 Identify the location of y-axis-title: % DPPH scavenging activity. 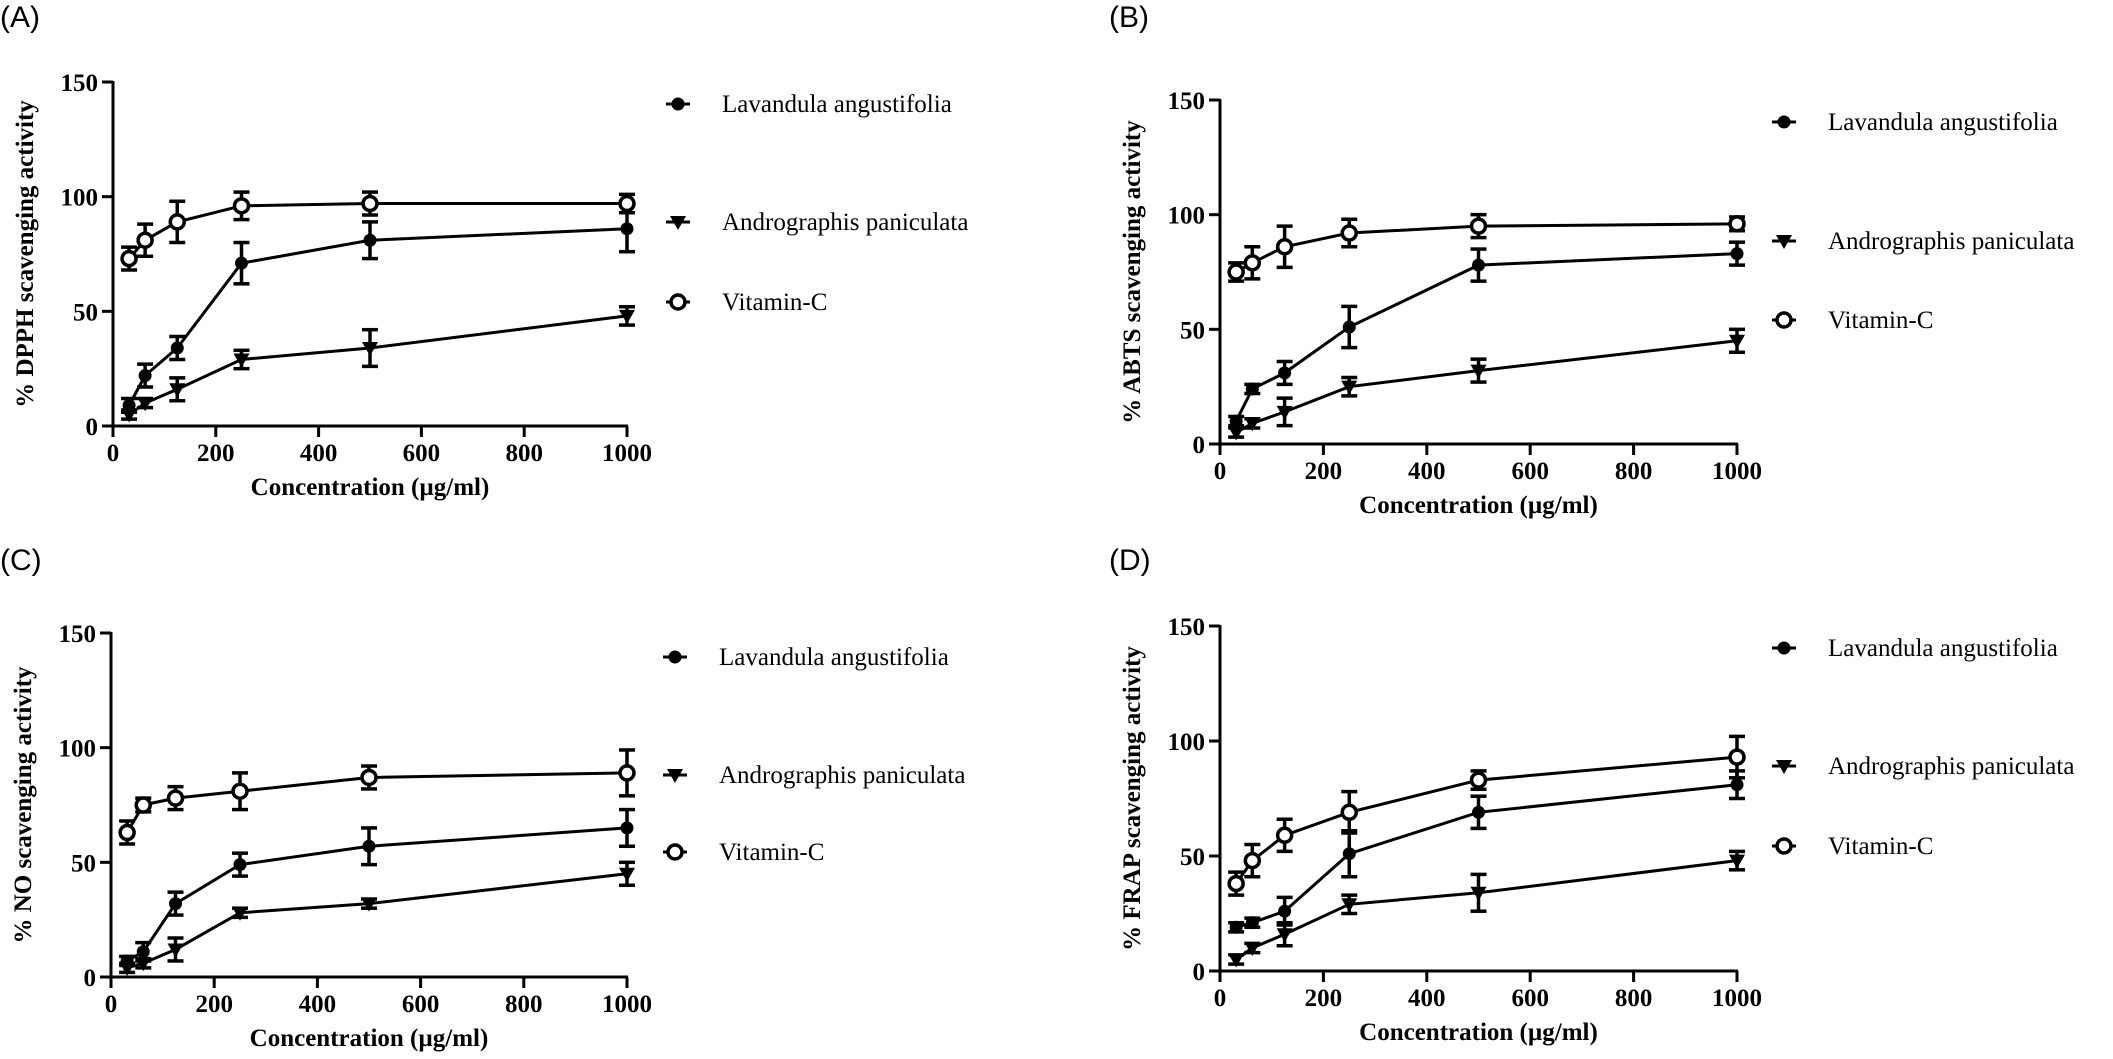
(25, 254).